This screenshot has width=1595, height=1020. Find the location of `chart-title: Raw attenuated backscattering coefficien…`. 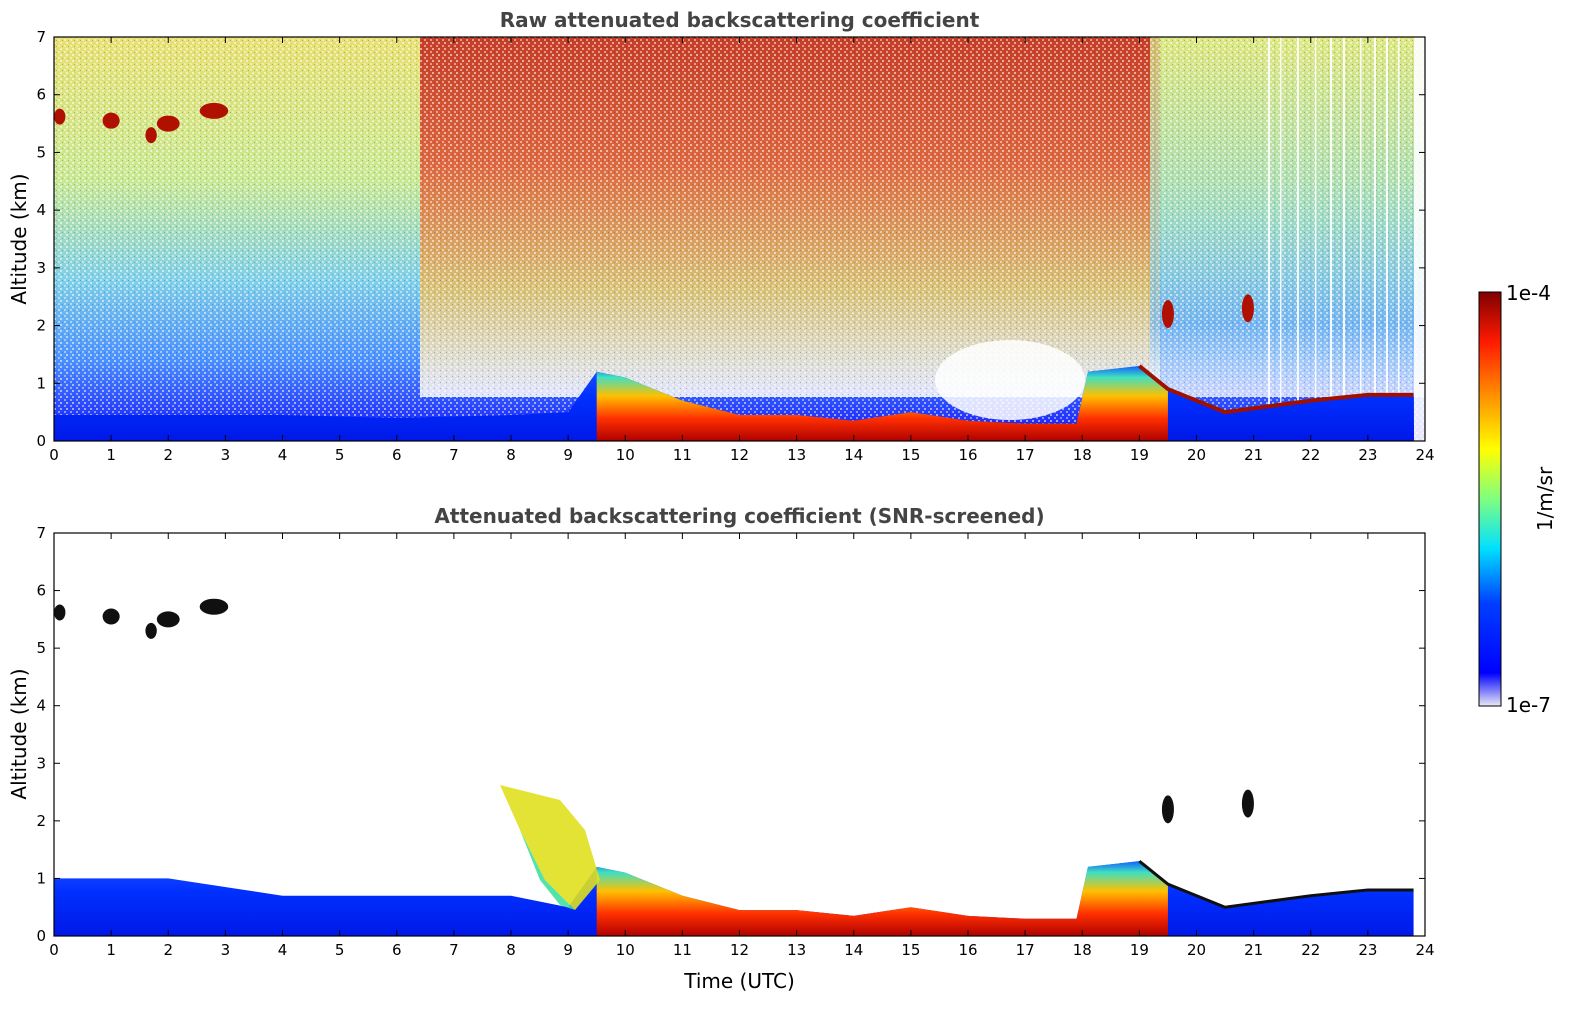

chart-title: Raw attenuated backscattering coefficien… is located at coordinates (740, 20).